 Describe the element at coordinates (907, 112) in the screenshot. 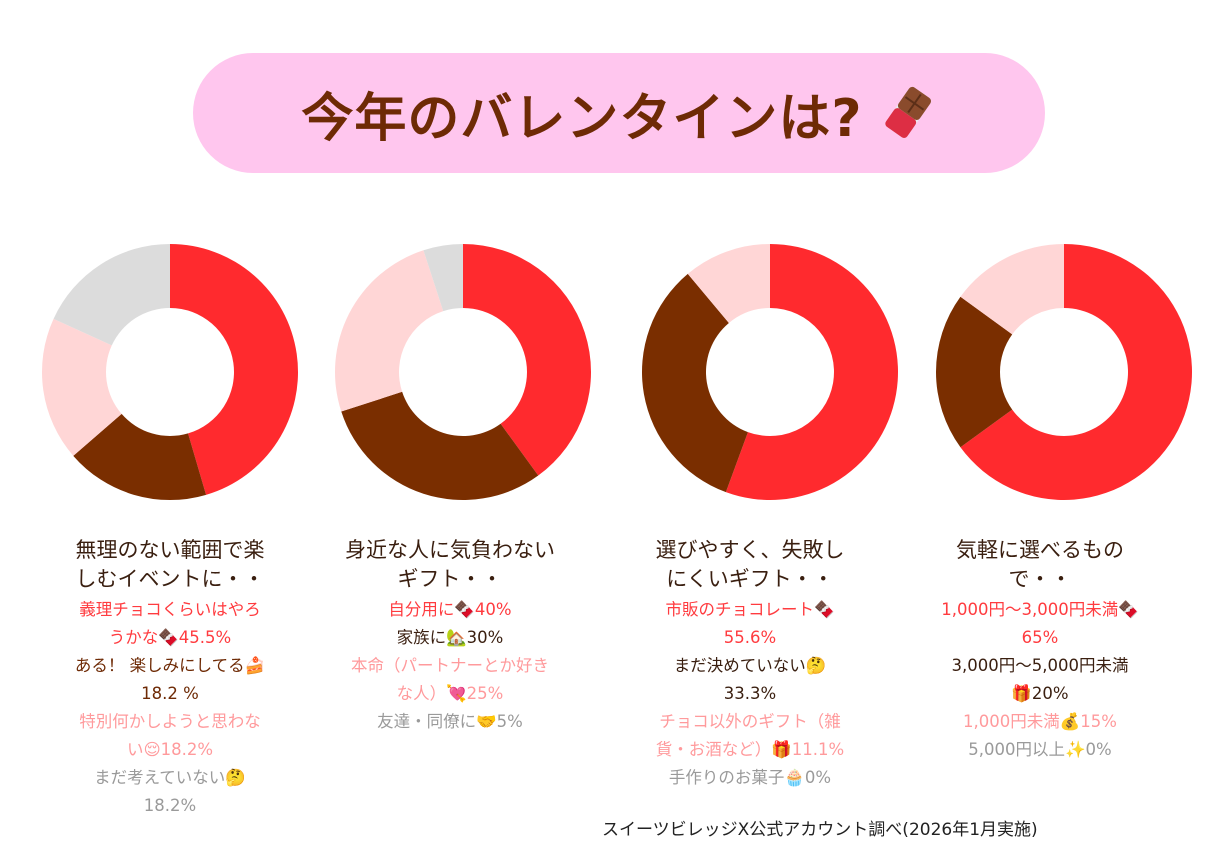

I see `chocolate-bar-icon` at that location.